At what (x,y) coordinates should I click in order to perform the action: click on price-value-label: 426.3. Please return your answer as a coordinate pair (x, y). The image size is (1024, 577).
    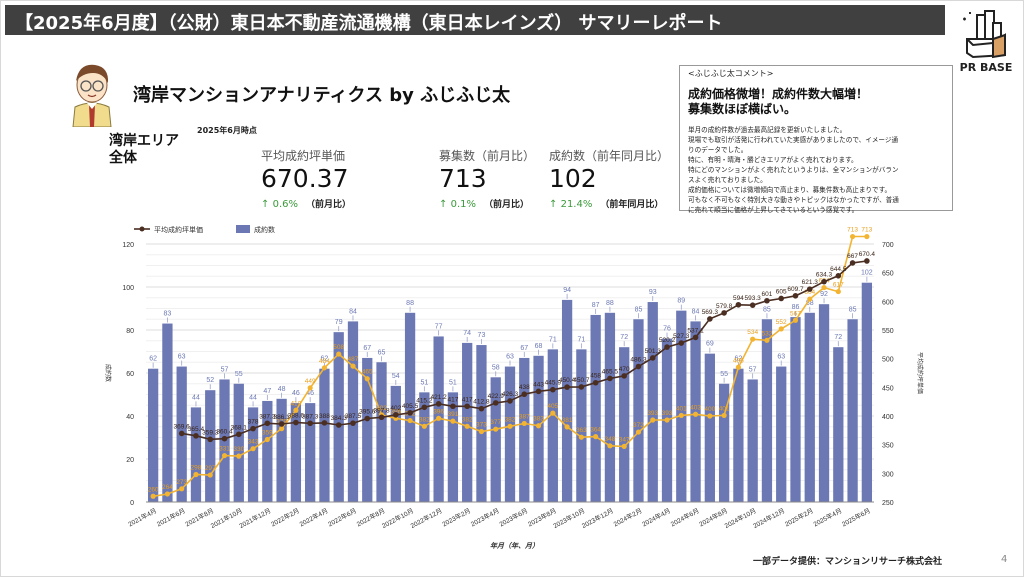
    Looking at the image, I should click on (510, 394).